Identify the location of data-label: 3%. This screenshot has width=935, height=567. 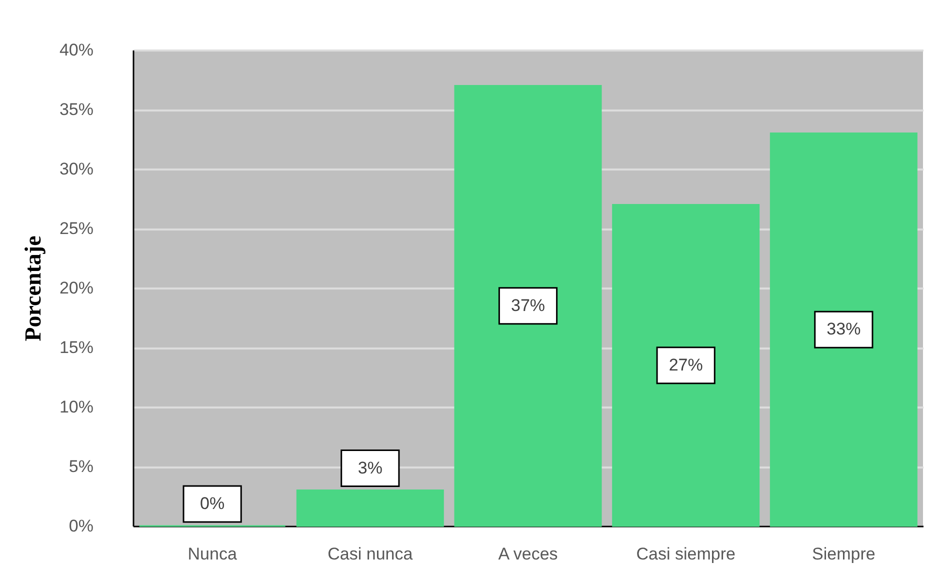
(370, 468).